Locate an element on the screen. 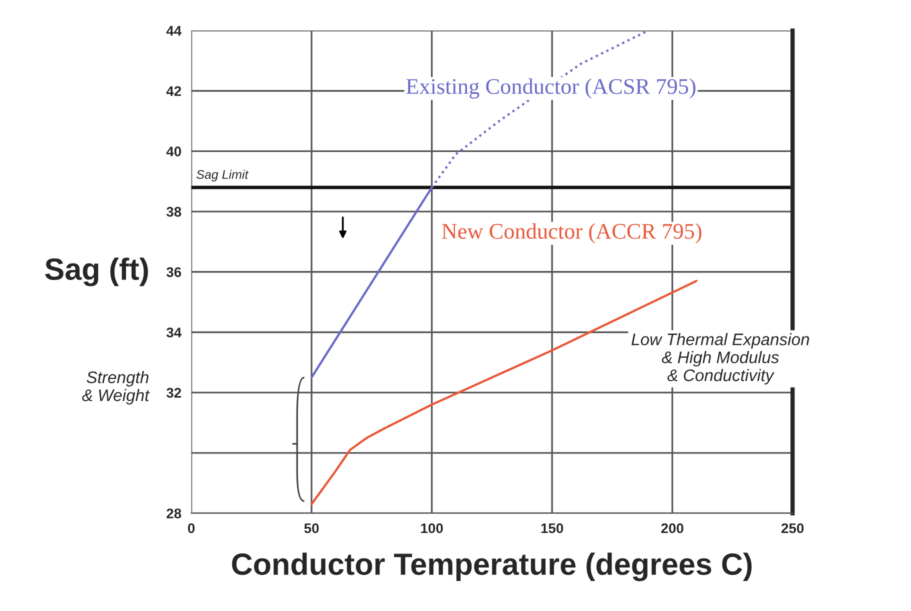 The width and height of the screenshot is (911, 611). y-tick-label: 34 is located at coordinates (174, 333).